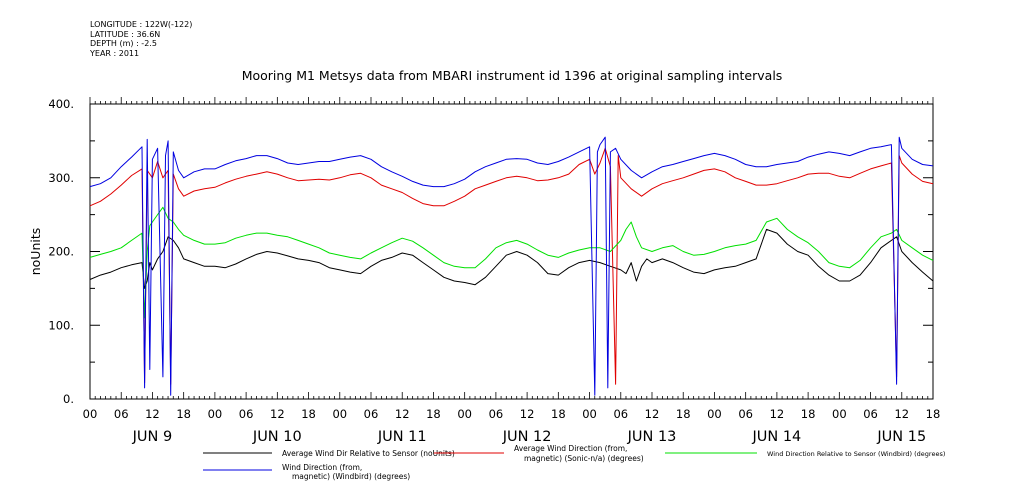  What do you see at coordinates (61, 252) in the screenshot?
I see `y-tick-label: 200.` at bounding box center [61, 252].